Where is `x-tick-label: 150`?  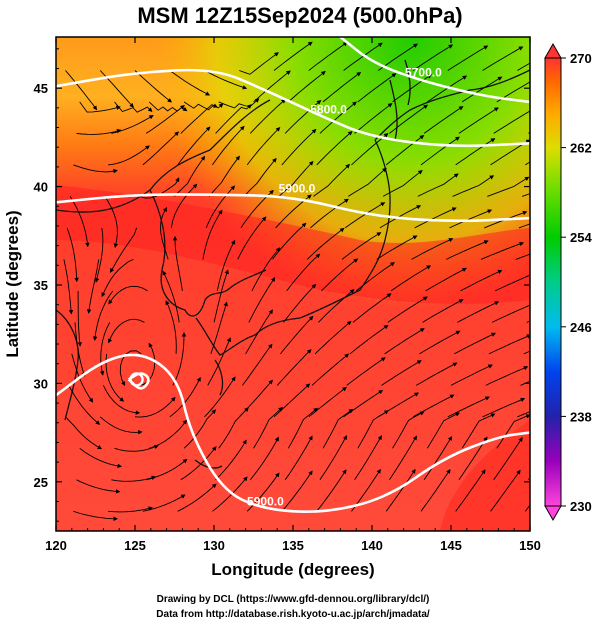 x-tick-label: 150 is located at coordinates (530, 545).